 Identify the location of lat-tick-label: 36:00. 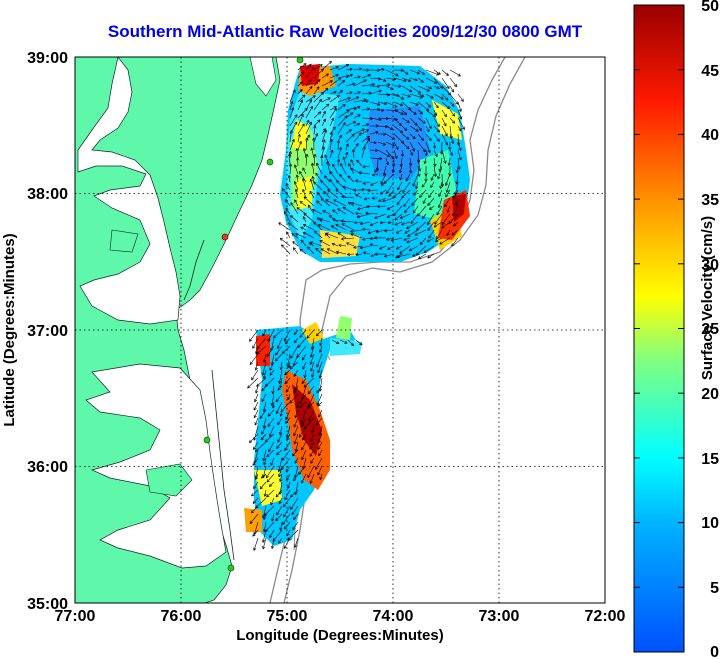
(47, 467).